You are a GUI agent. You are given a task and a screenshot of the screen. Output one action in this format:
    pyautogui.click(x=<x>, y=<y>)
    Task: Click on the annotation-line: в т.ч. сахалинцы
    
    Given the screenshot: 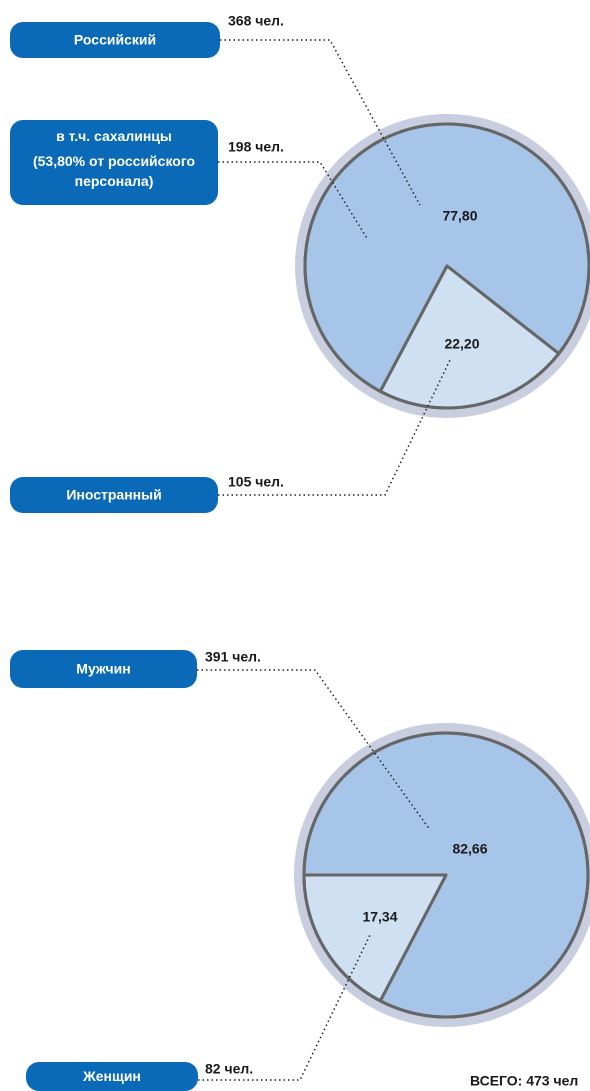 What is the action you would take?
    pyautogui.click(x=114, y=136)
    